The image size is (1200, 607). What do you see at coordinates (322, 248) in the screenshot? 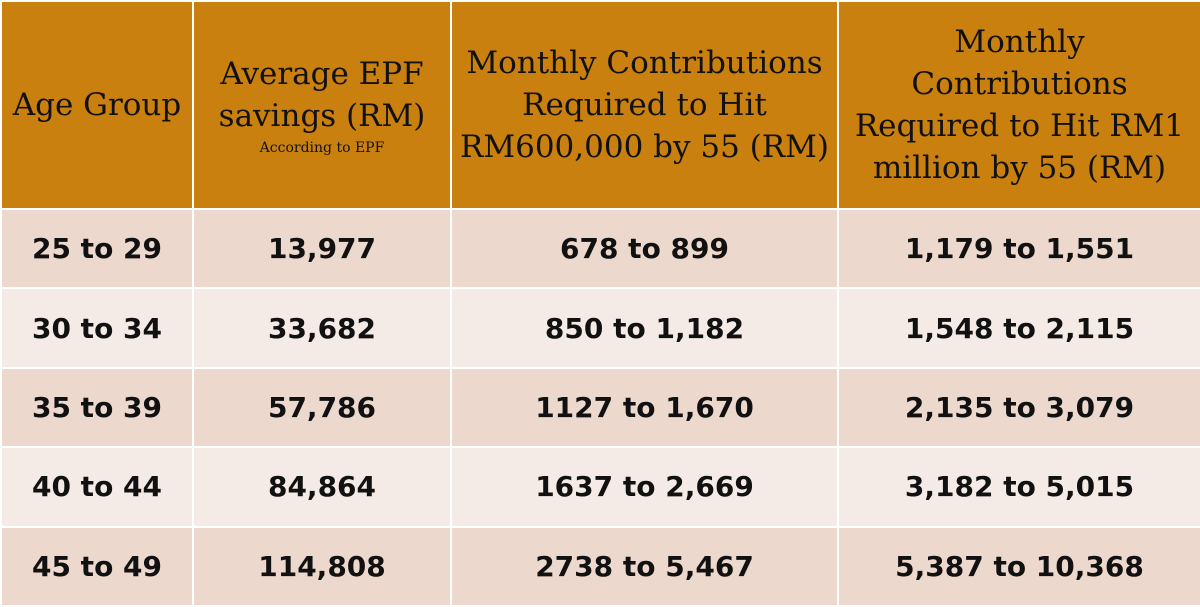
I see `cell-average-savings: 13,977` at bounding box center [322, 248].